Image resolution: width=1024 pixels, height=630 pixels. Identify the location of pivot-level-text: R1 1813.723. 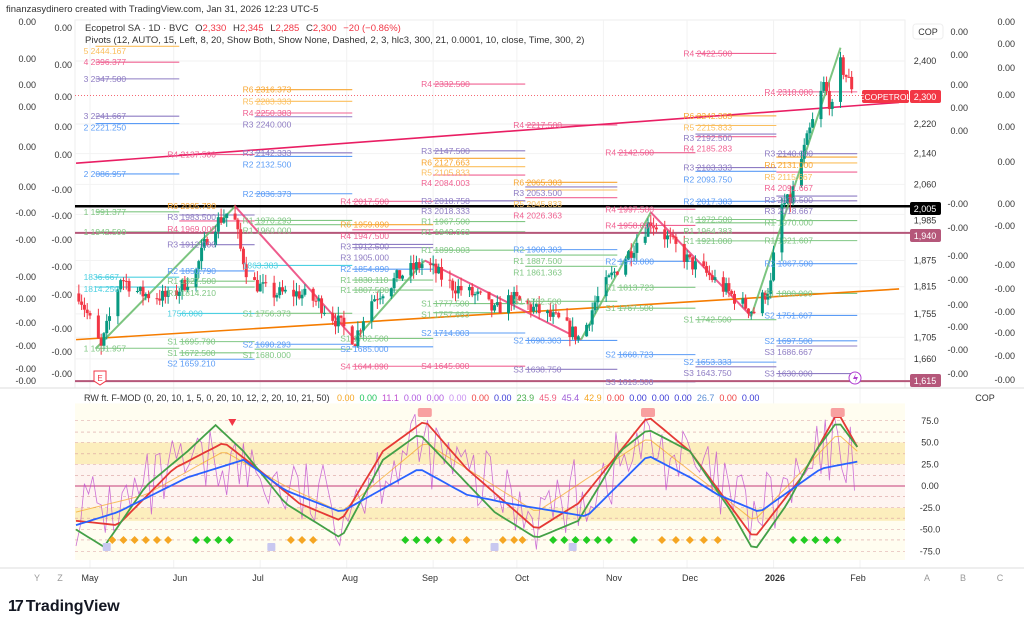
(629, 287).